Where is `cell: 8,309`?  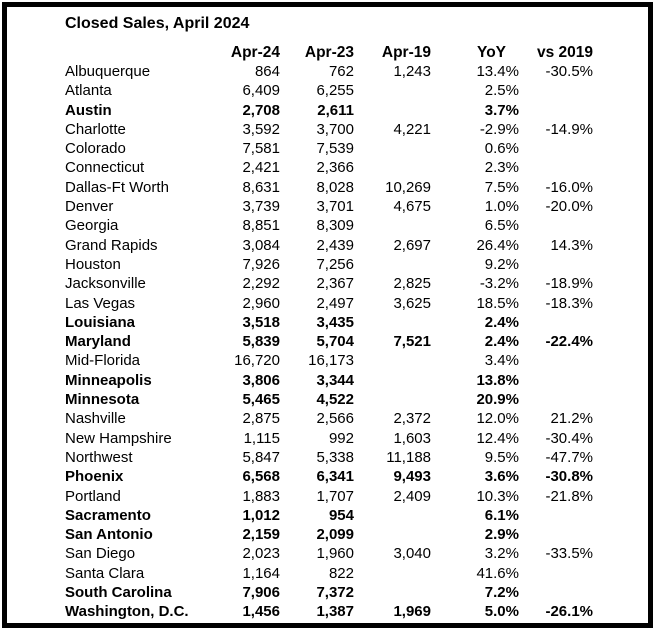
cell: 8,309 is located at coordinates (335, 226).